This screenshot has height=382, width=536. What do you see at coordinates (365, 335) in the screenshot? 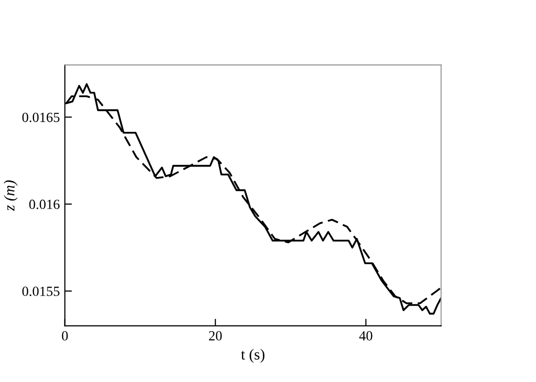
I see `x-tick-label: 40` at bounding box center [365, 335].